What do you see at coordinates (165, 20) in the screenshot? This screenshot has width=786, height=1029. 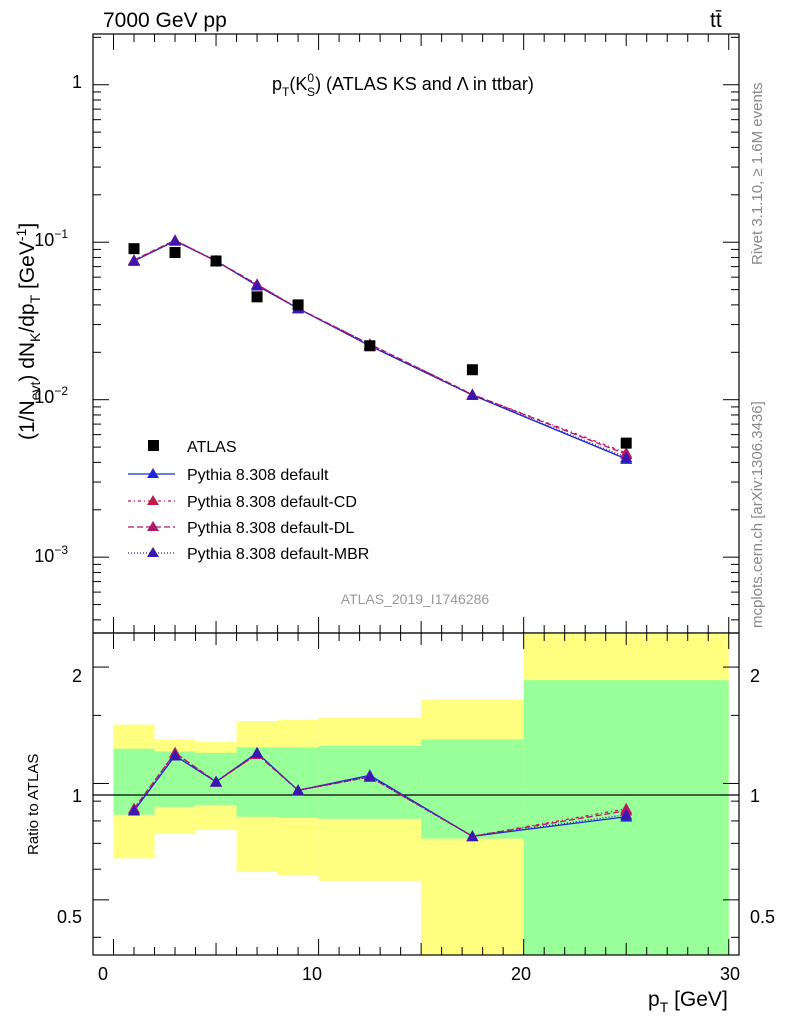 I see `energy-label: 7000 GeV pp` at bounding box center [165, 20].